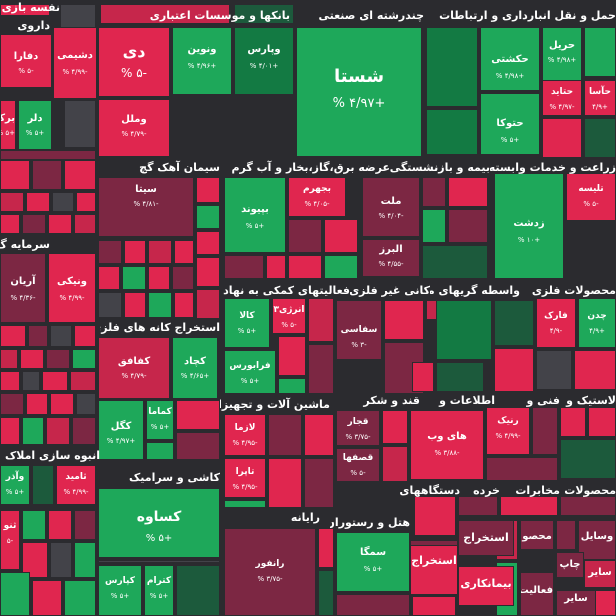  I want to click on stock-tile: سایر, so click(576, 603).